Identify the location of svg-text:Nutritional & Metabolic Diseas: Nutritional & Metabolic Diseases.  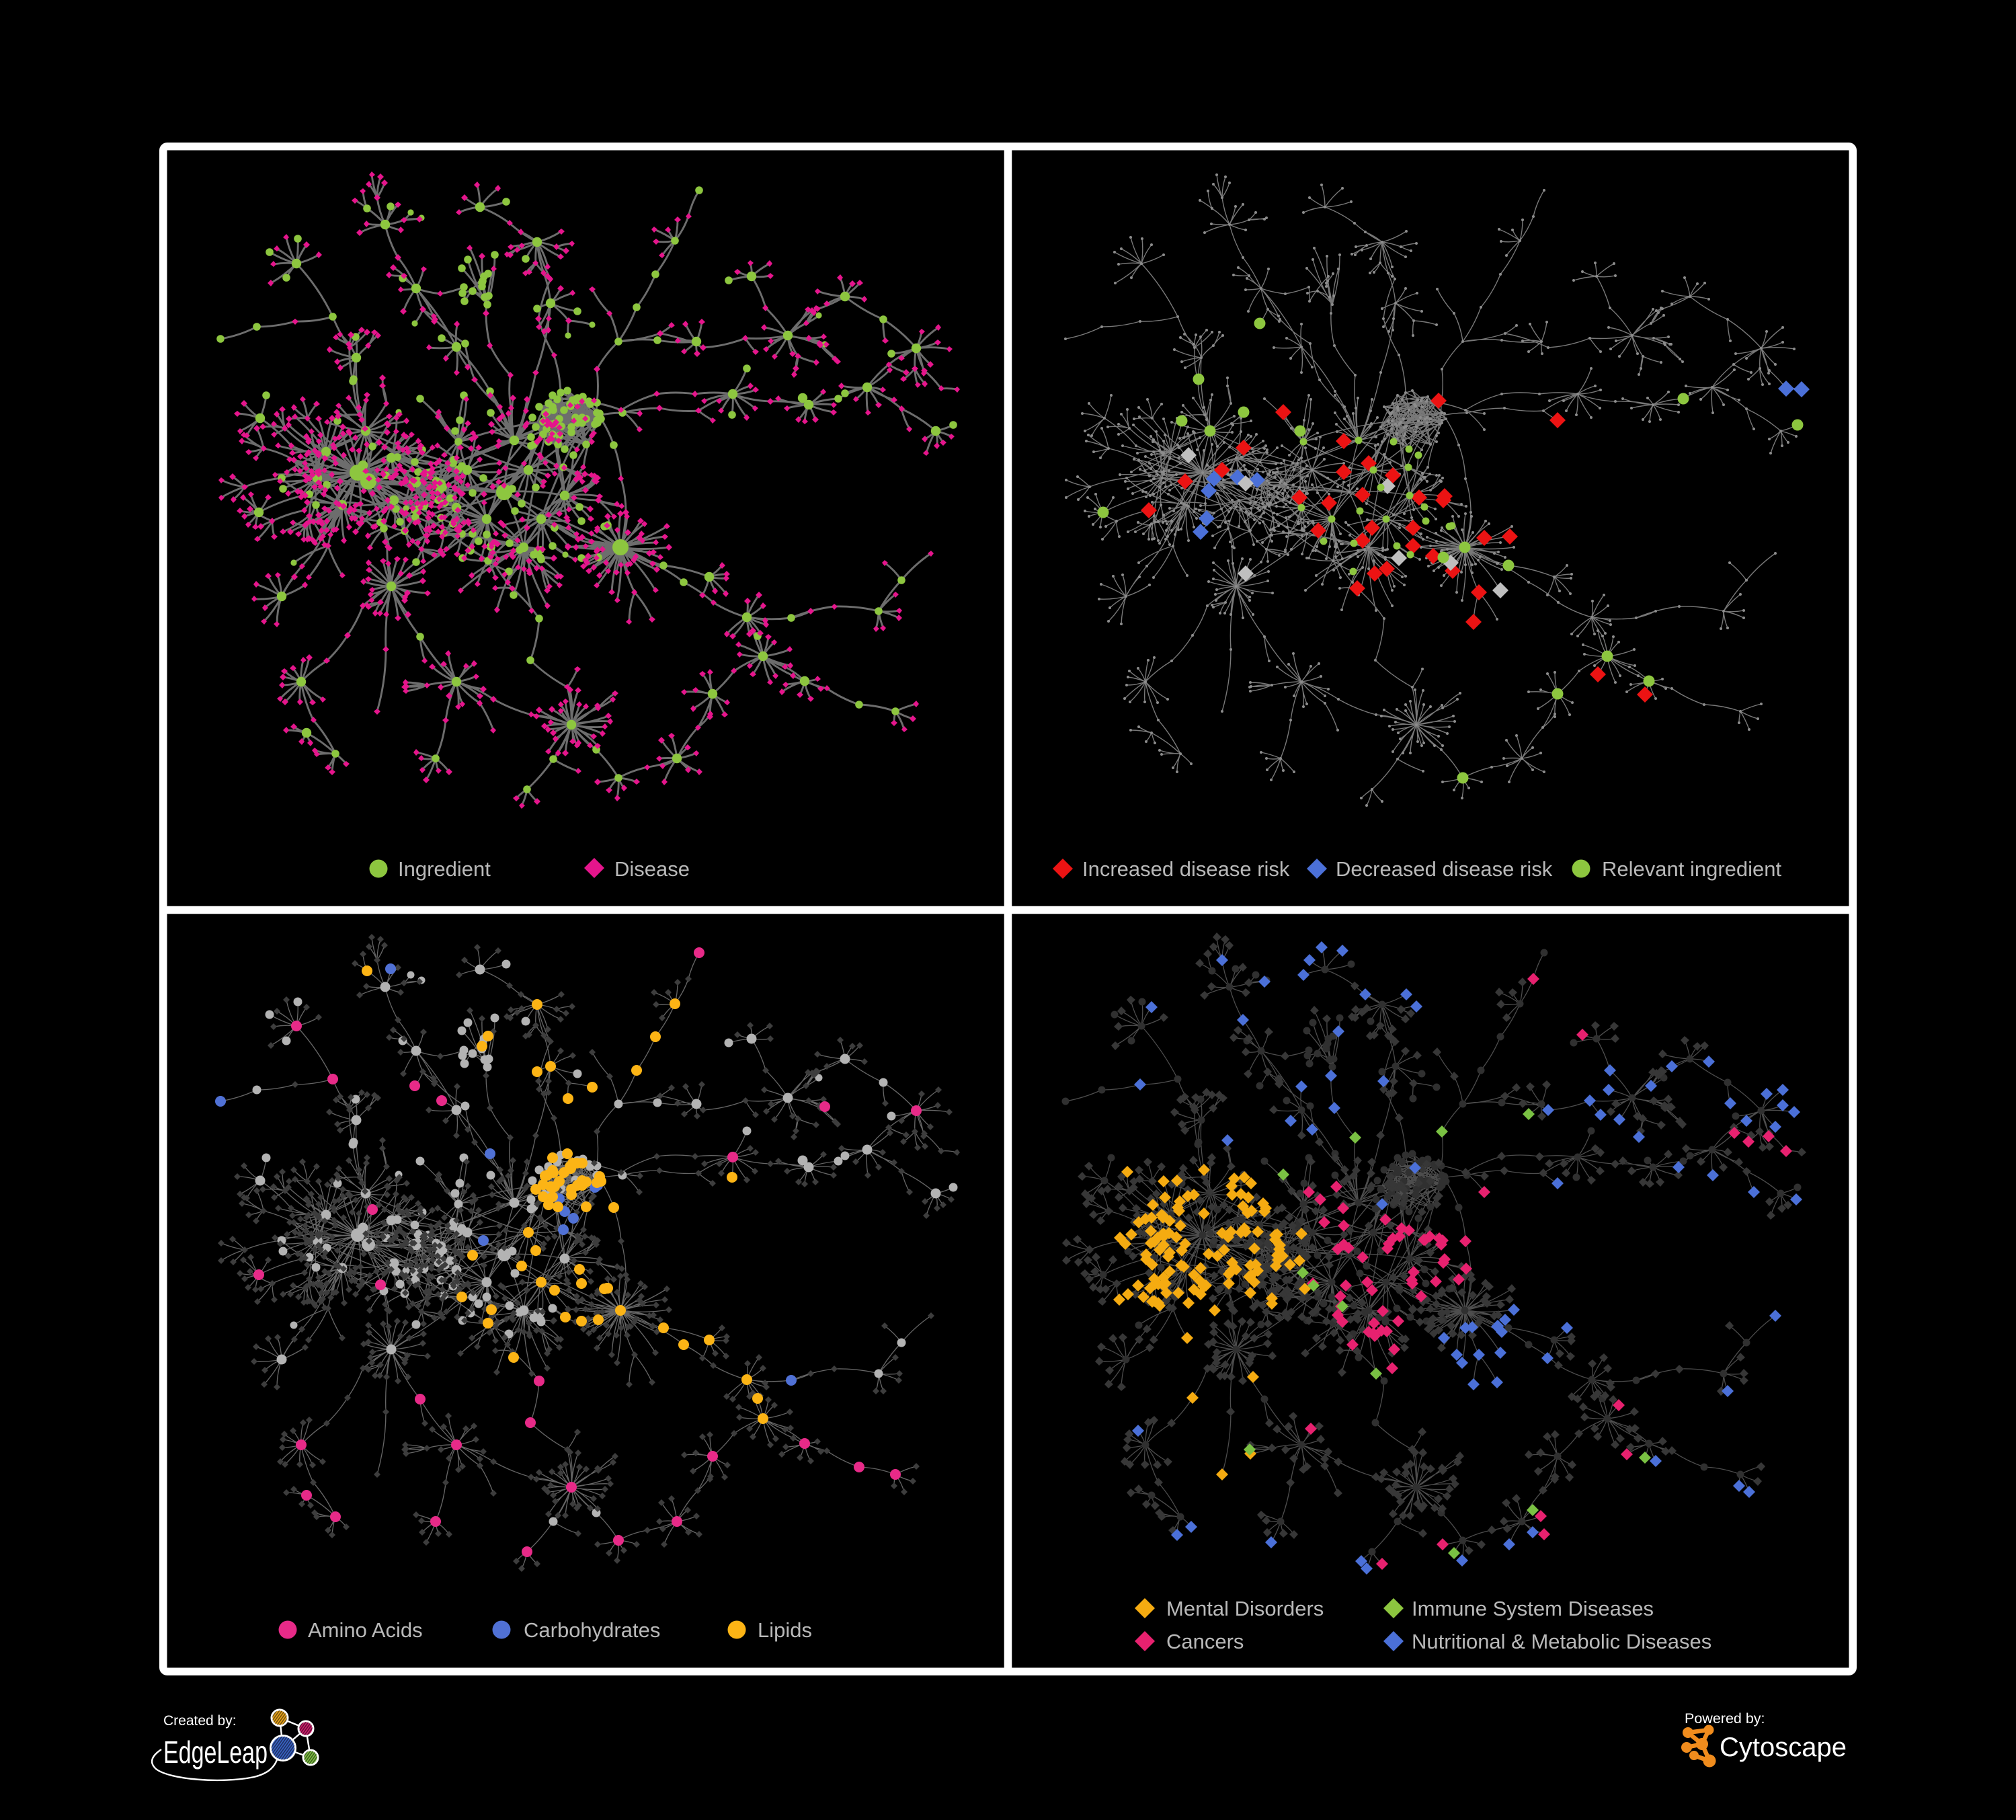
(1561, 1641).